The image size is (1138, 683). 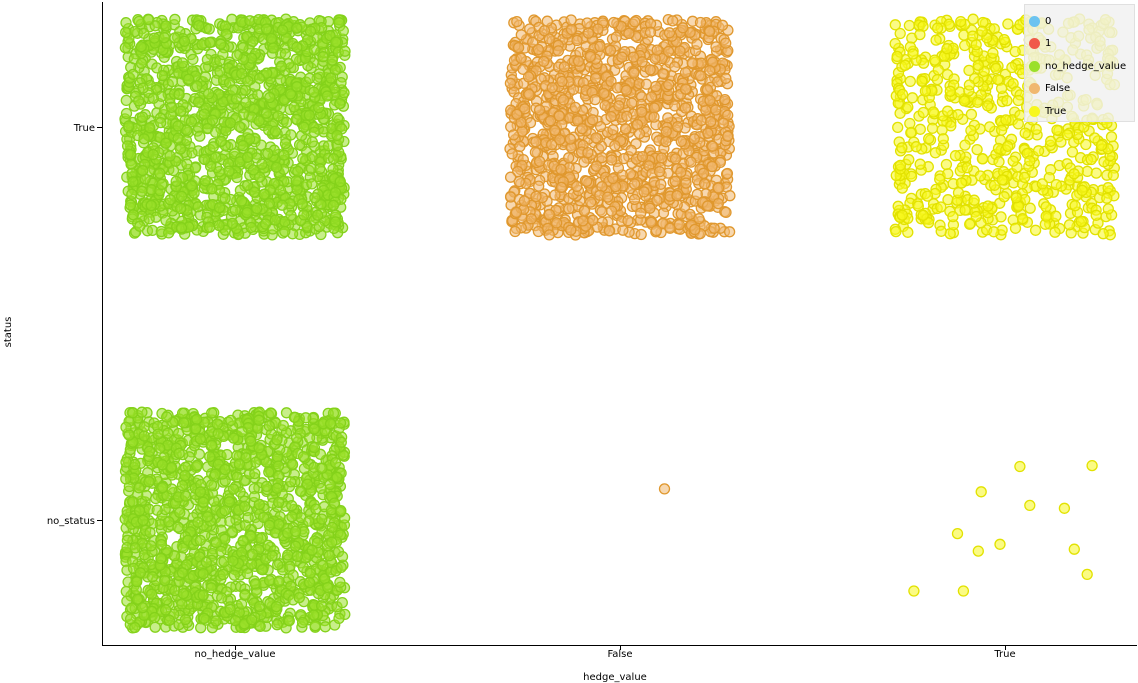 What do you see at coordinates (1077, 66) in the screenshot?
I see `legend-item: no_hedge_value` at bounding box center [1077, 66].